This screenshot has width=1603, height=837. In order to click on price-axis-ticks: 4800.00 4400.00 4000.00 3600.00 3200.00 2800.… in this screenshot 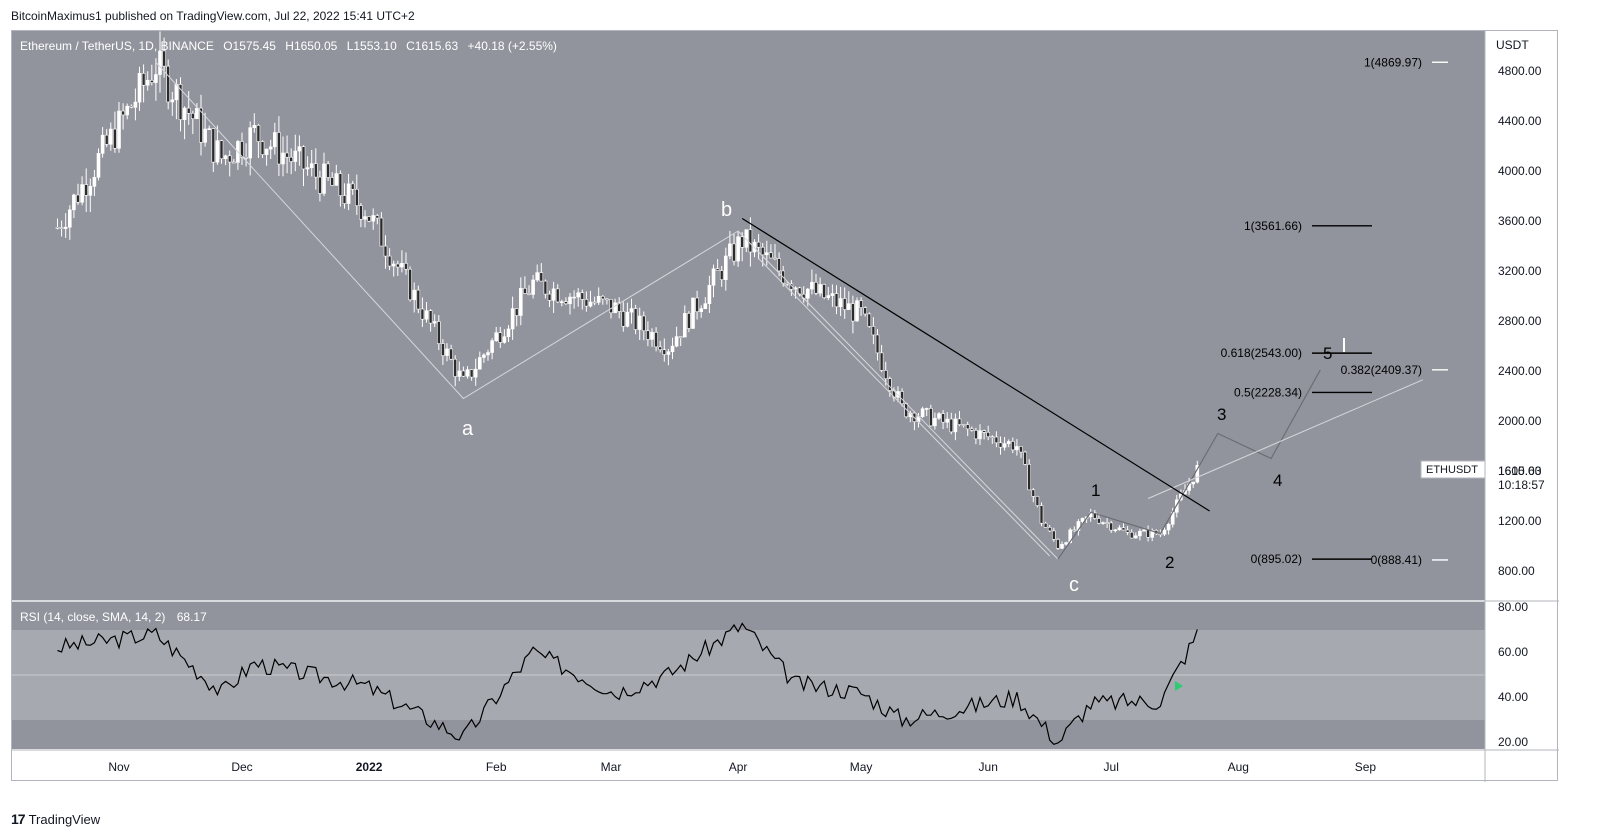, I will do `click(1520, 321)`.